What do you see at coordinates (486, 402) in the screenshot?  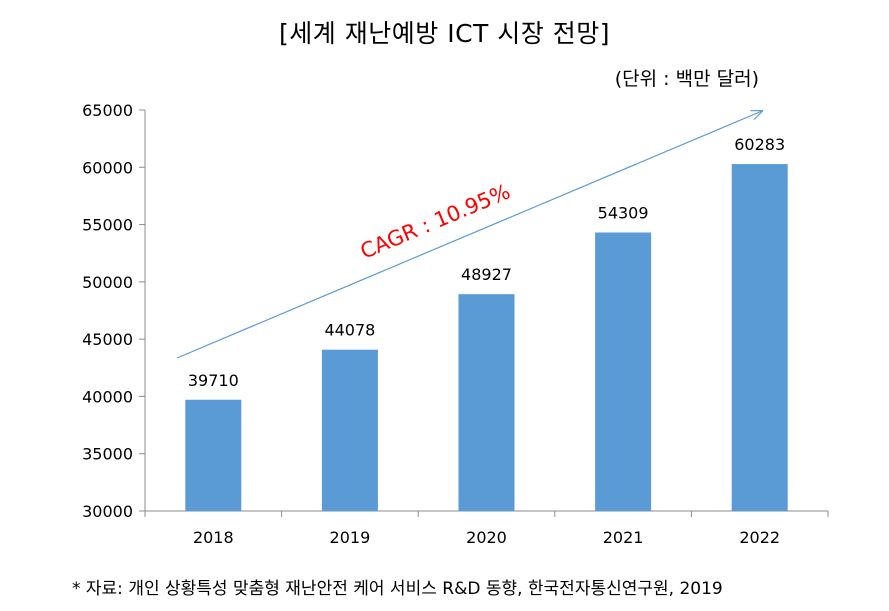 I see `bar-2020` at bounding box center [486, 402].